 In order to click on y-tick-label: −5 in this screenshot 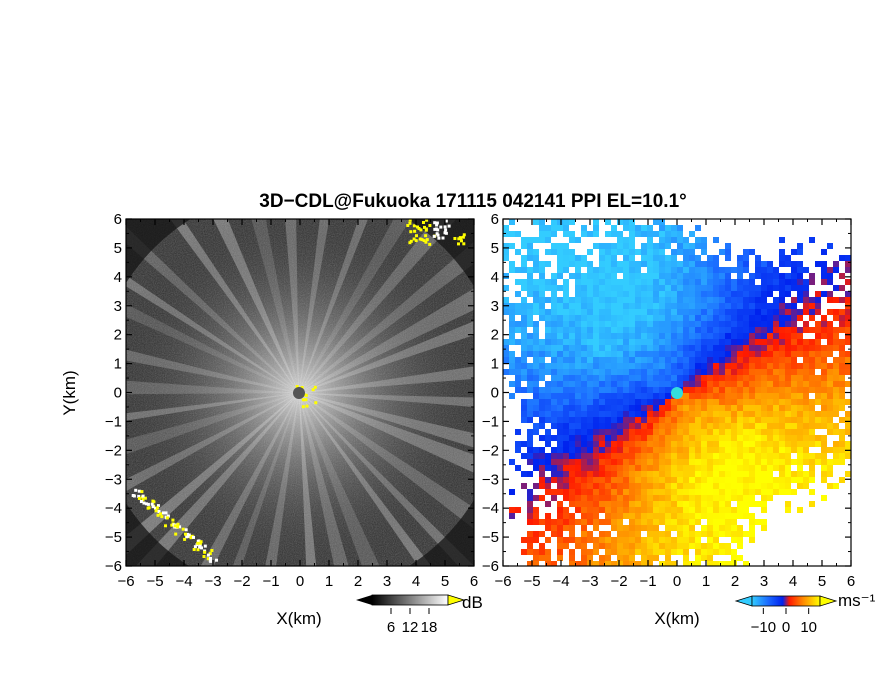, I will do `click(490, 537)`.